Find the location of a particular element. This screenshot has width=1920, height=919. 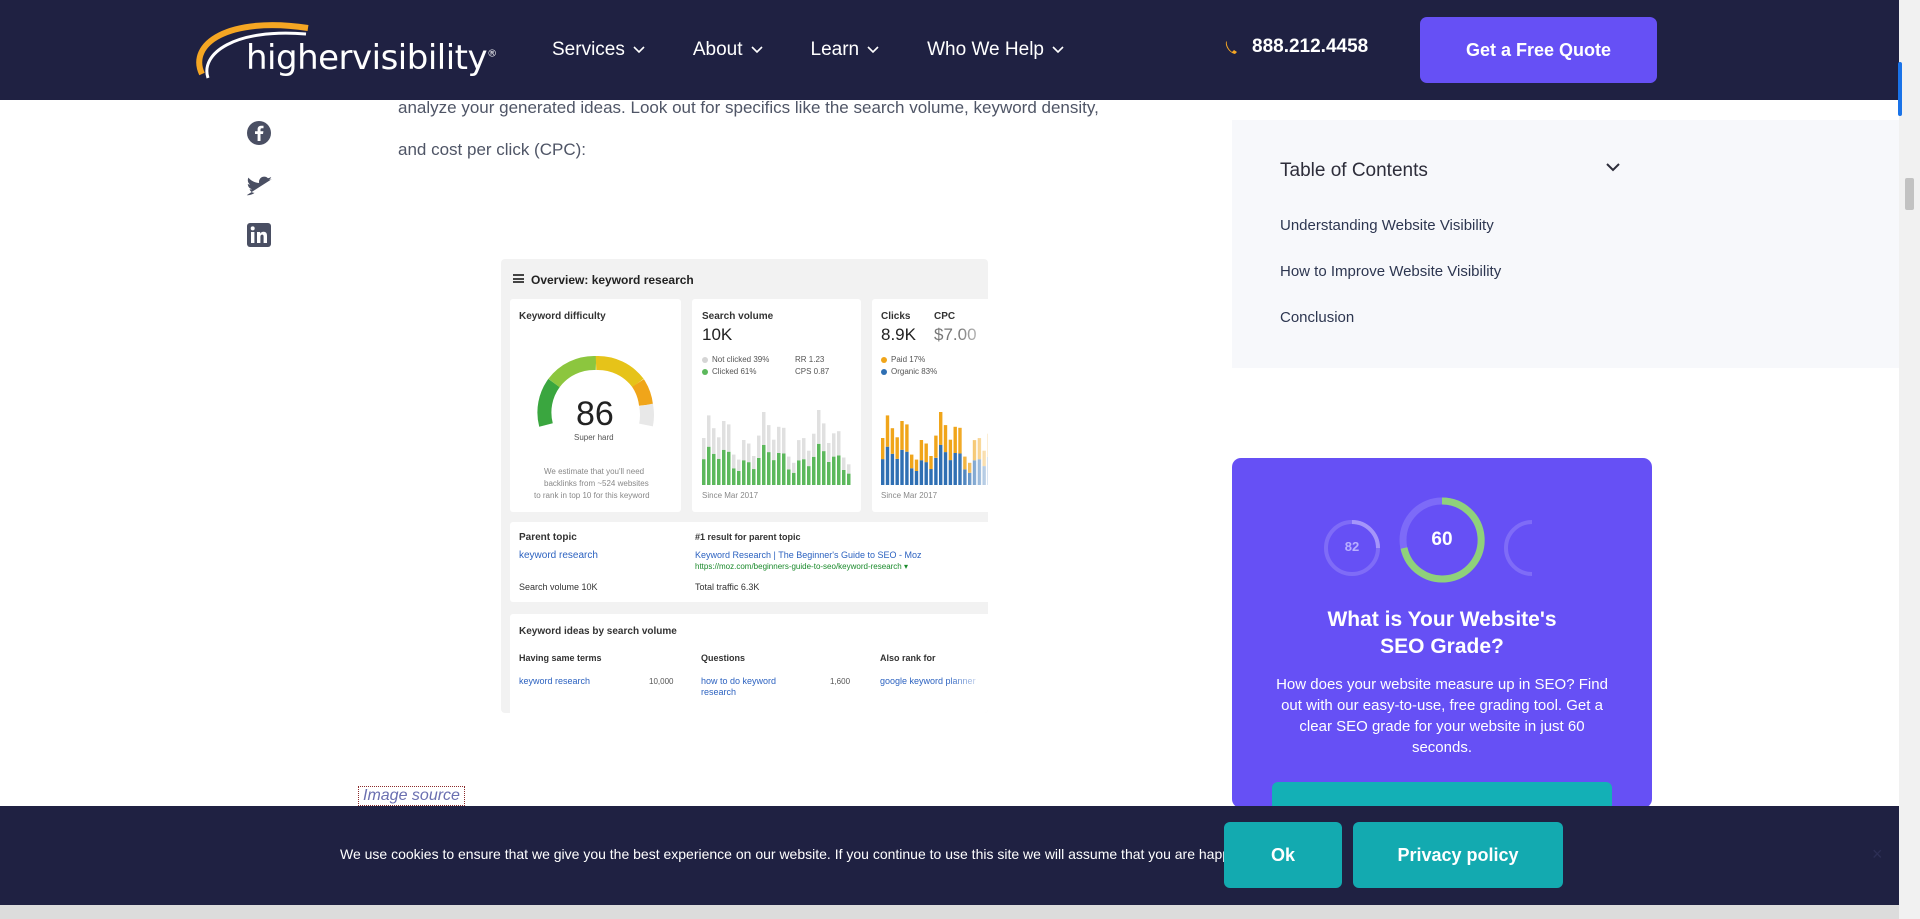

close-icon: × is located at coordinates (1877, 854).